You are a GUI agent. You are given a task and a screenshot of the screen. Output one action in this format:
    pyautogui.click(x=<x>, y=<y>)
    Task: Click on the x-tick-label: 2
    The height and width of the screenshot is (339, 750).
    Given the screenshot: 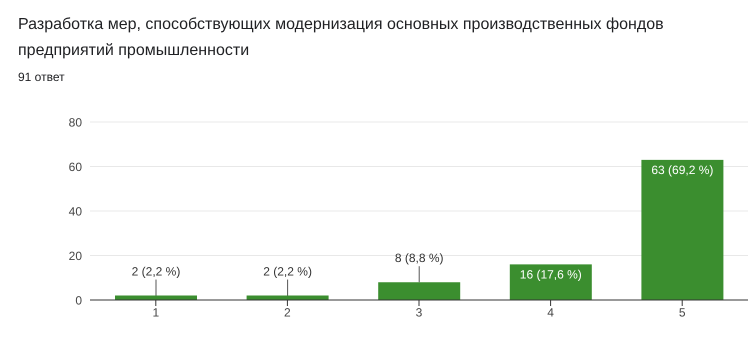 What is the action you would take?
    pyautogui.click(x=288, y=313)
    